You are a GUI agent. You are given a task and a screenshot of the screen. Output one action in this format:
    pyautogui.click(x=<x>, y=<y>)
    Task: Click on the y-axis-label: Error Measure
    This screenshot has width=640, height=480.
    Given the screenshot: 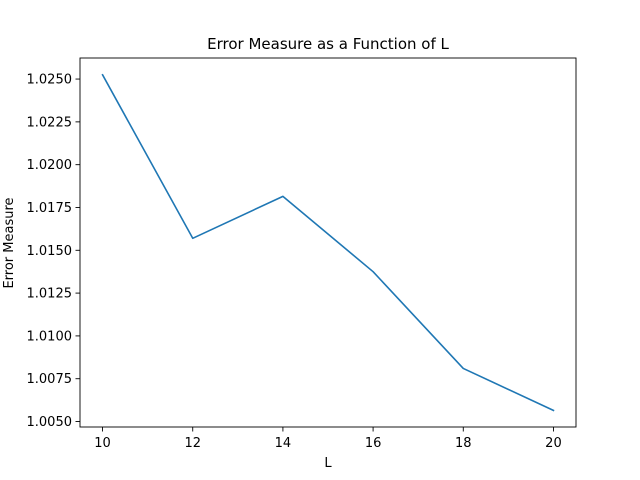 What is the action you would take?
    pyautogui.click(x=9, y=242)
    